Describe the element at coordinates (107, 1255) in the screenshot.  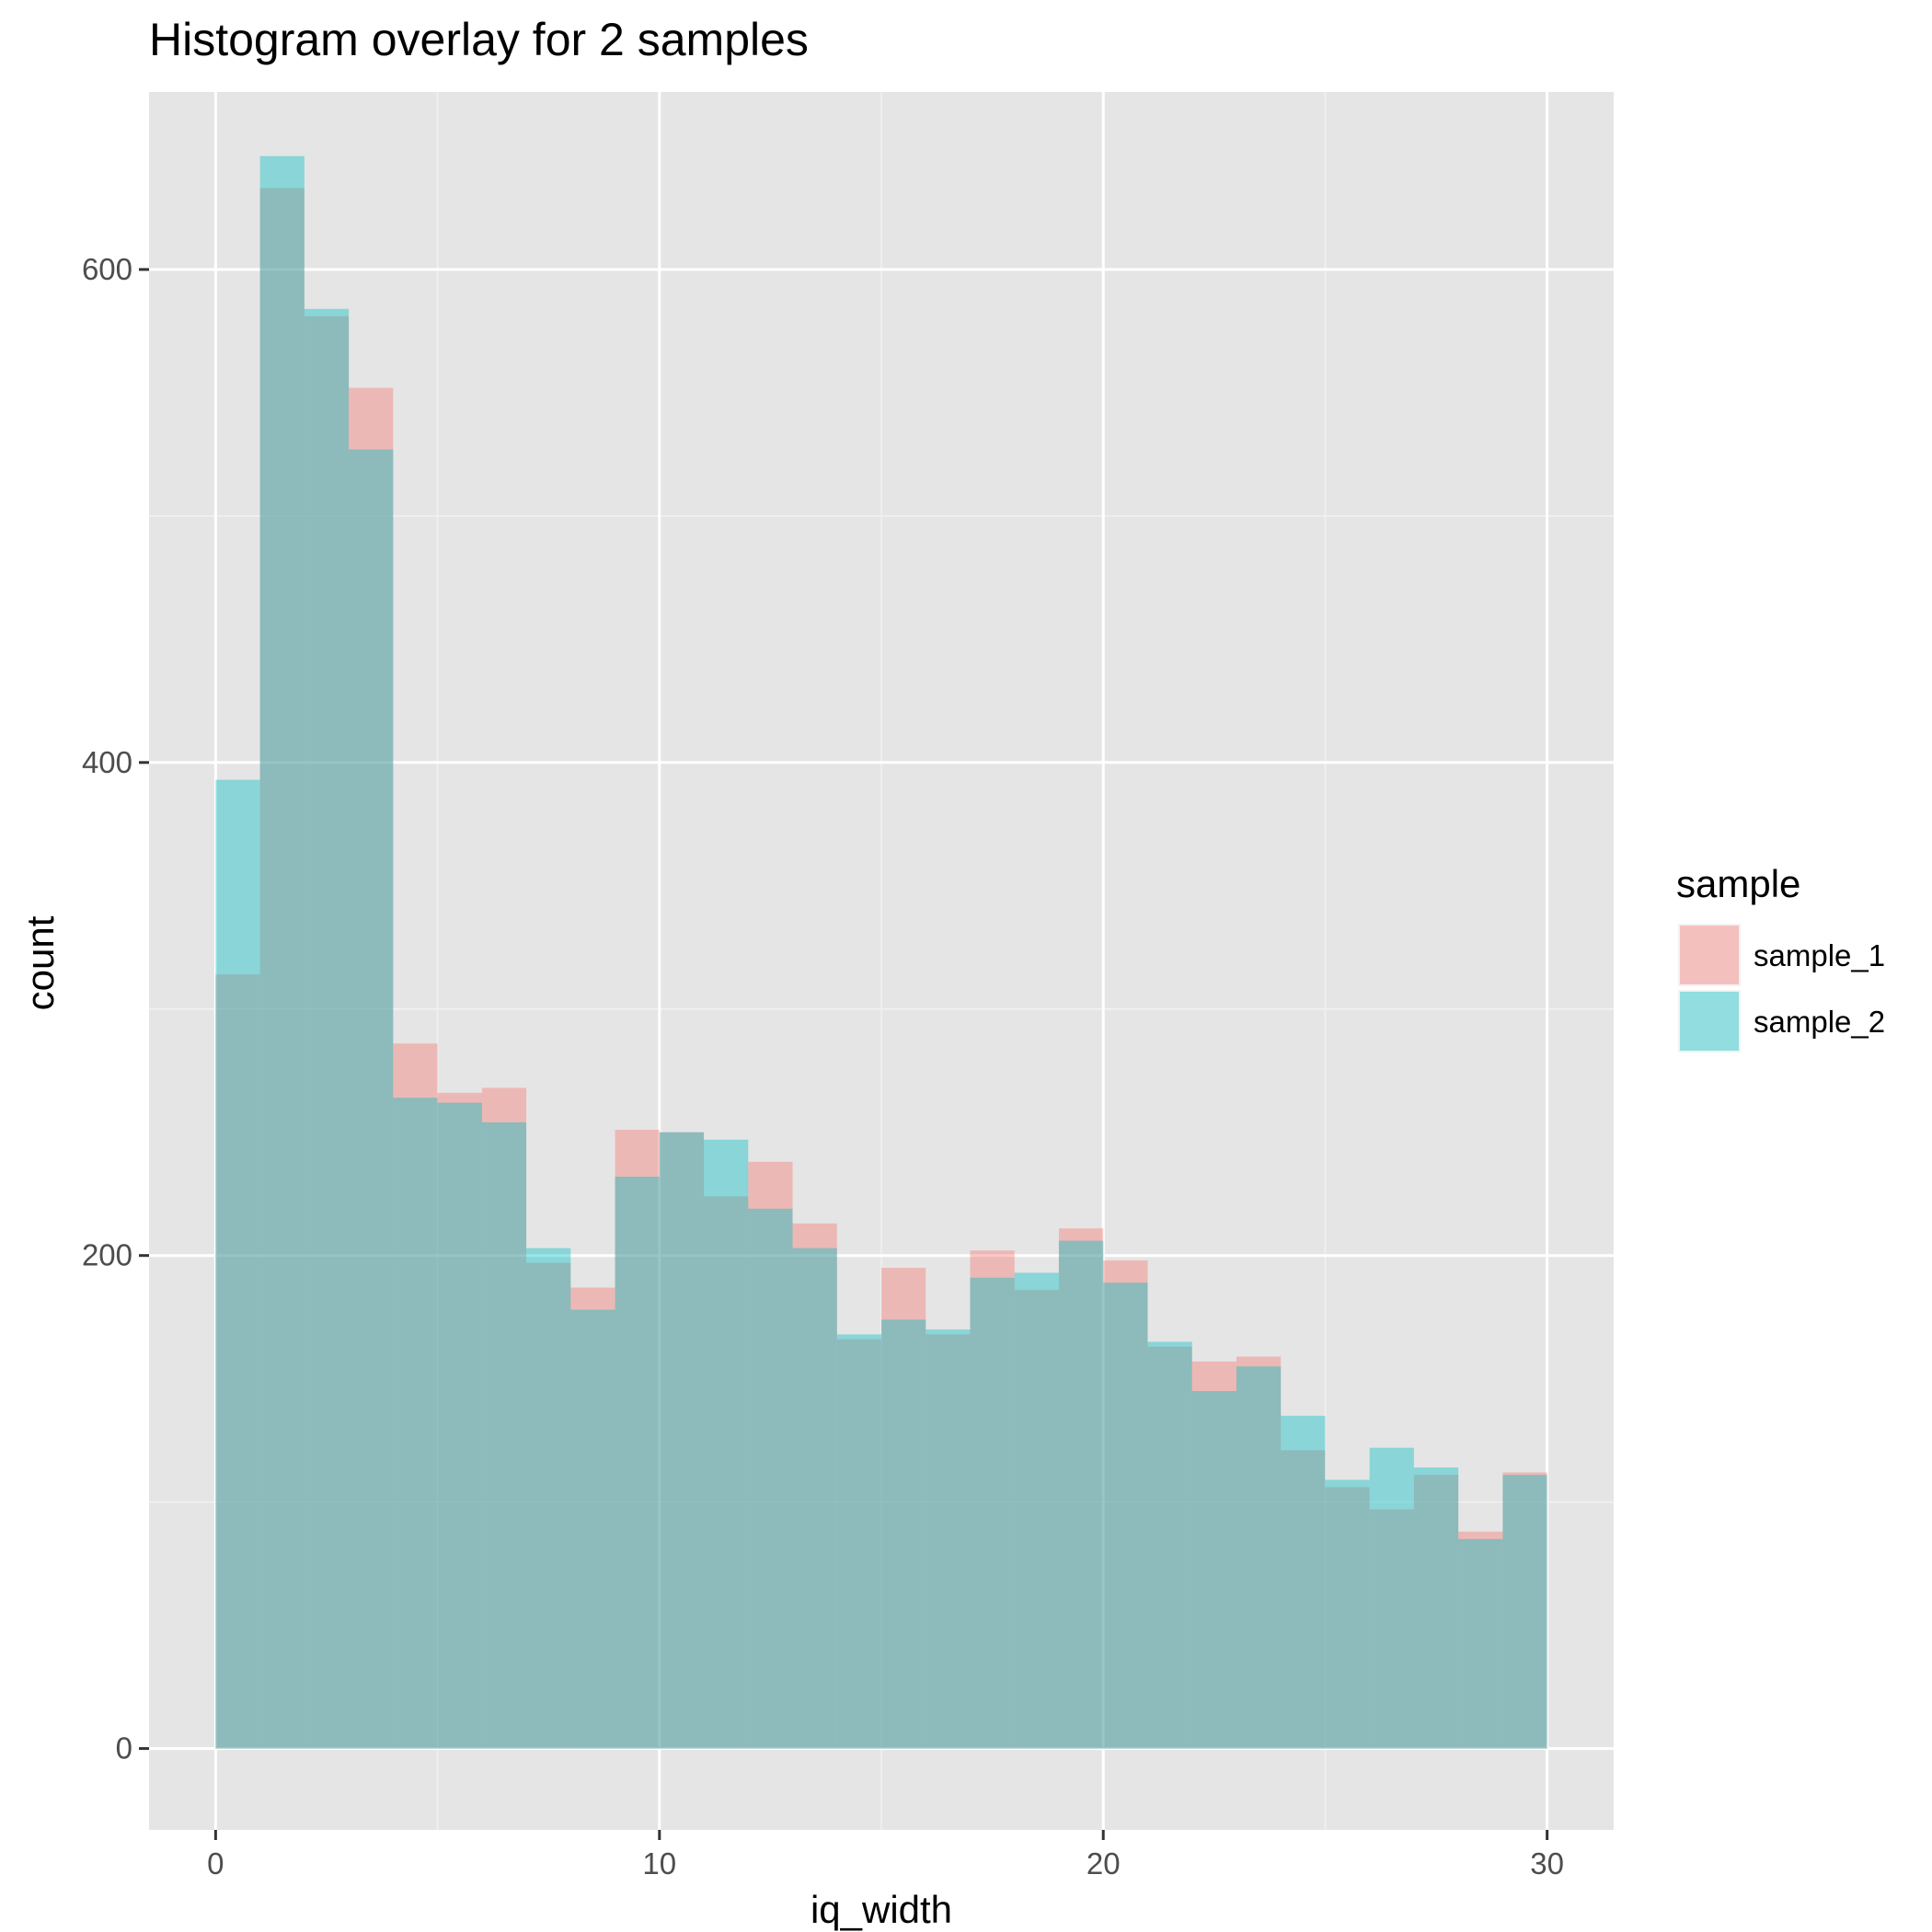
I see `y-tick-label: 200` at that location.